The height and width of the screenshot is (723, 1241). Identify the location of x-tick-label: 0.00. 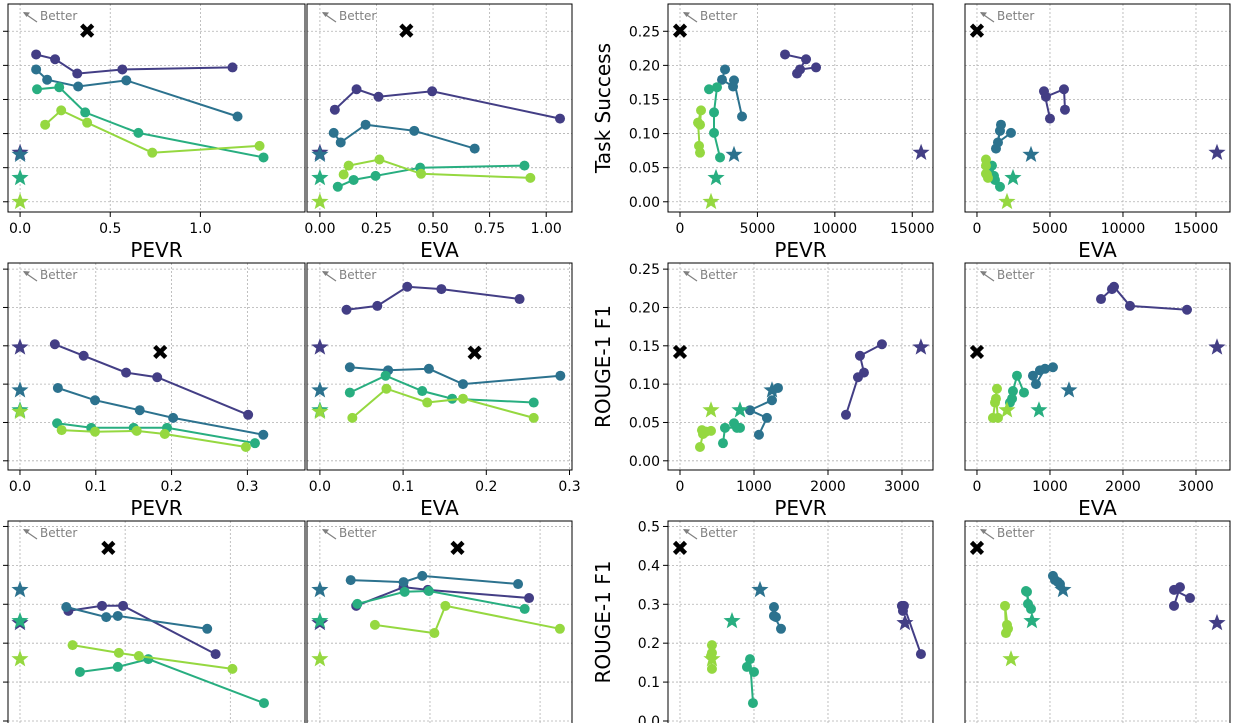
(319, 229).